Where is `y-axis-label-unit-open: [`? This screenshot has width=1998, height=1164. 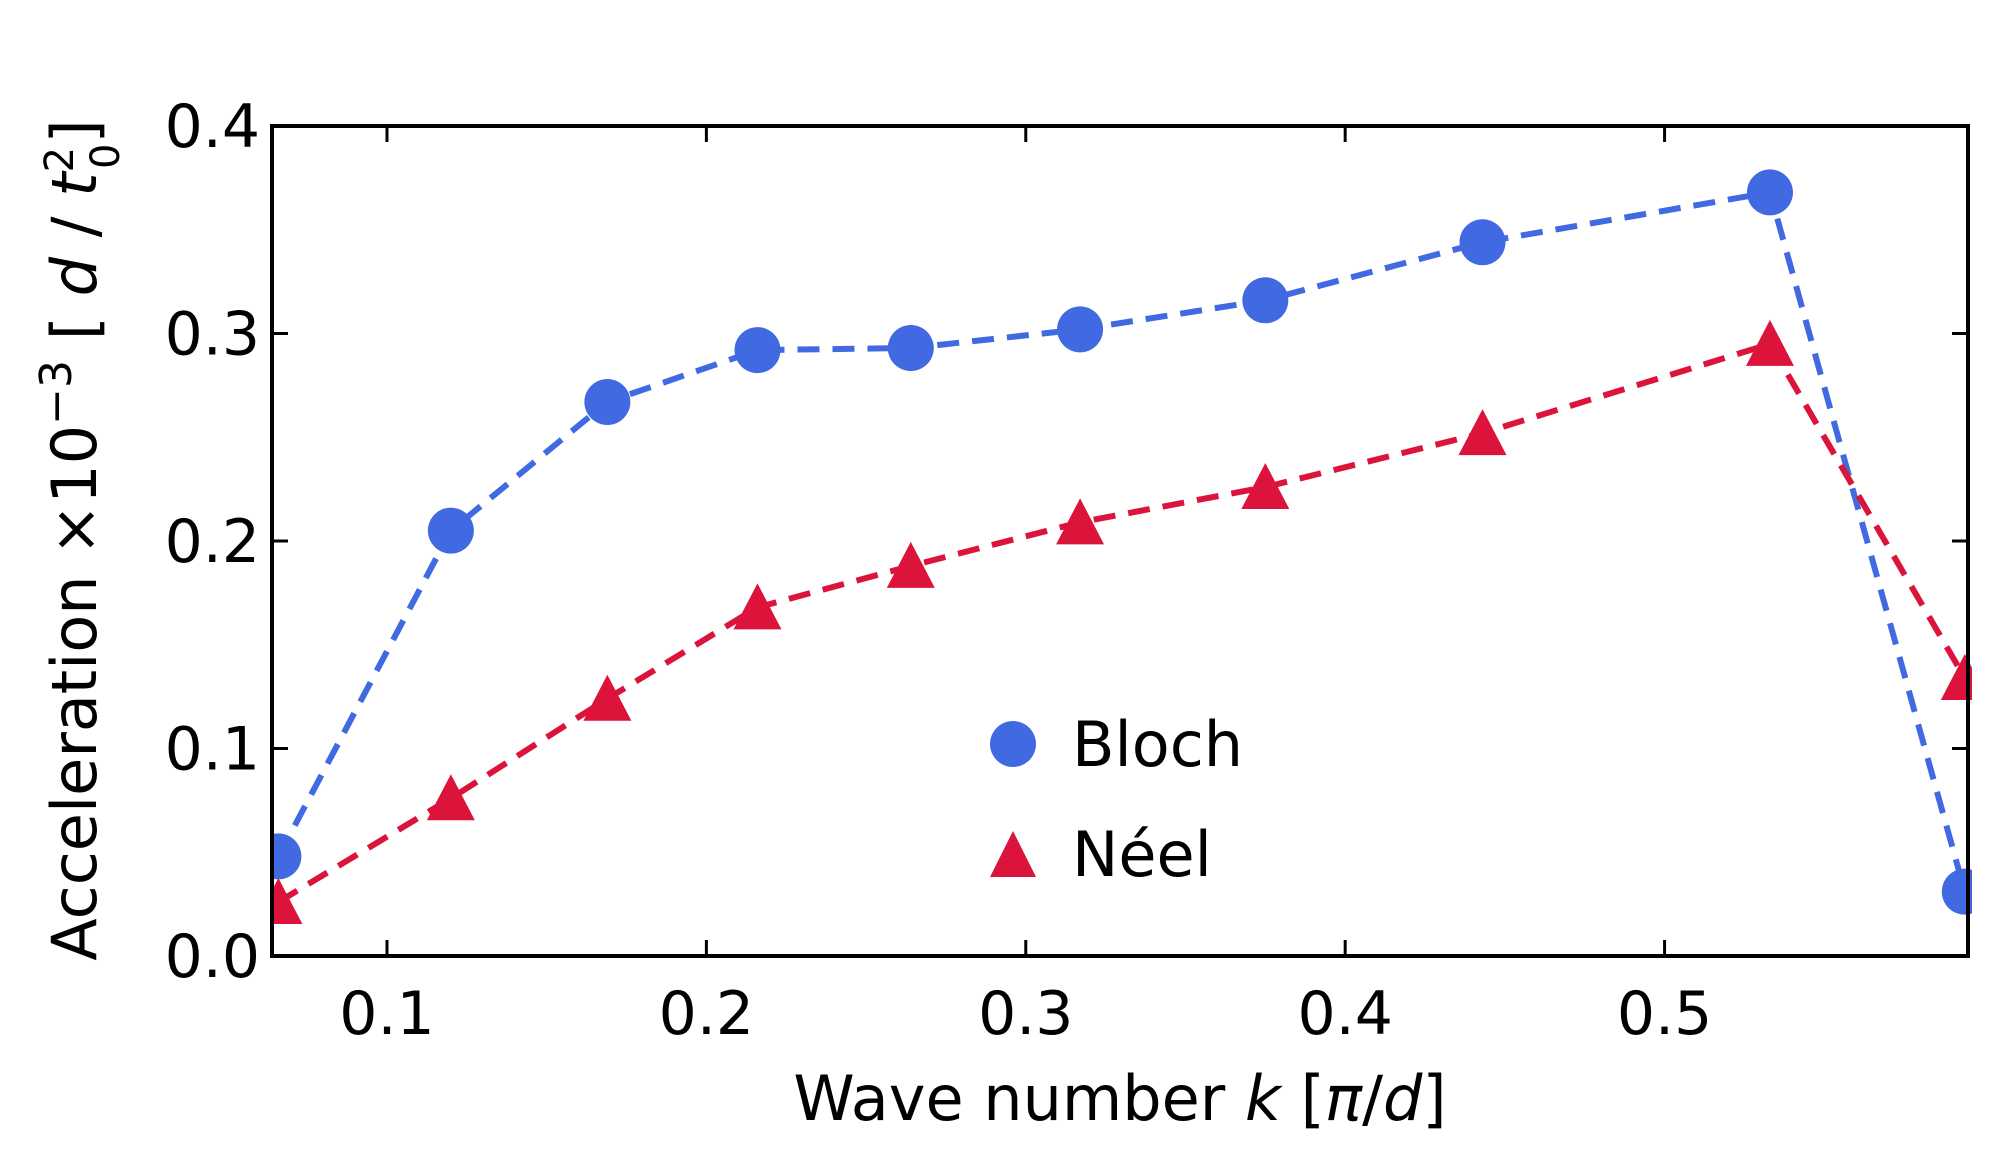 y-axis-label-unit-open: [ is located at coordinates (74, 328).